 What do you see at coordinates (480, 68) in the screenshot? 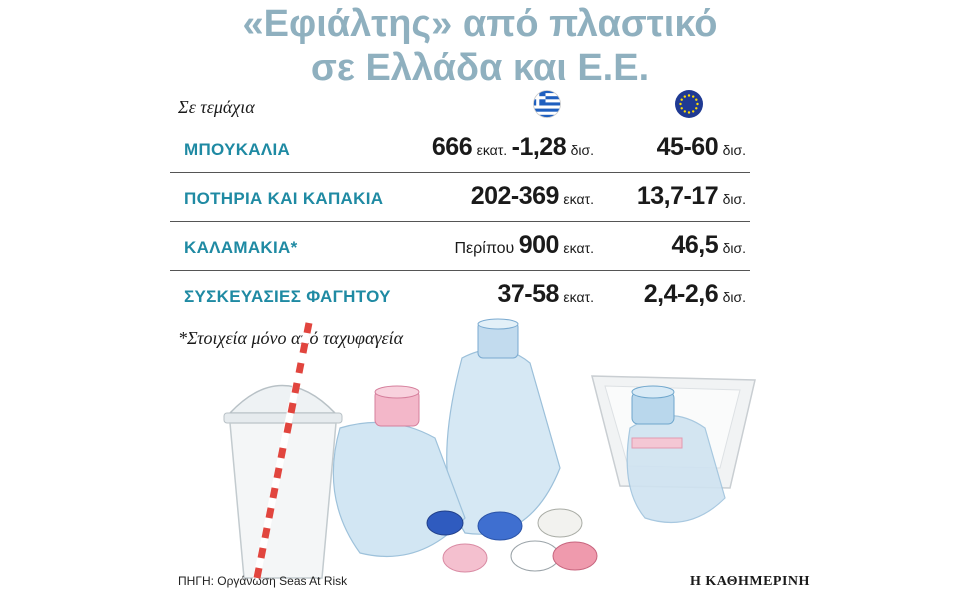
I see `title-line-2: σε Ελλάδα και Ε.Ε.` at bounding box center [480, 68].